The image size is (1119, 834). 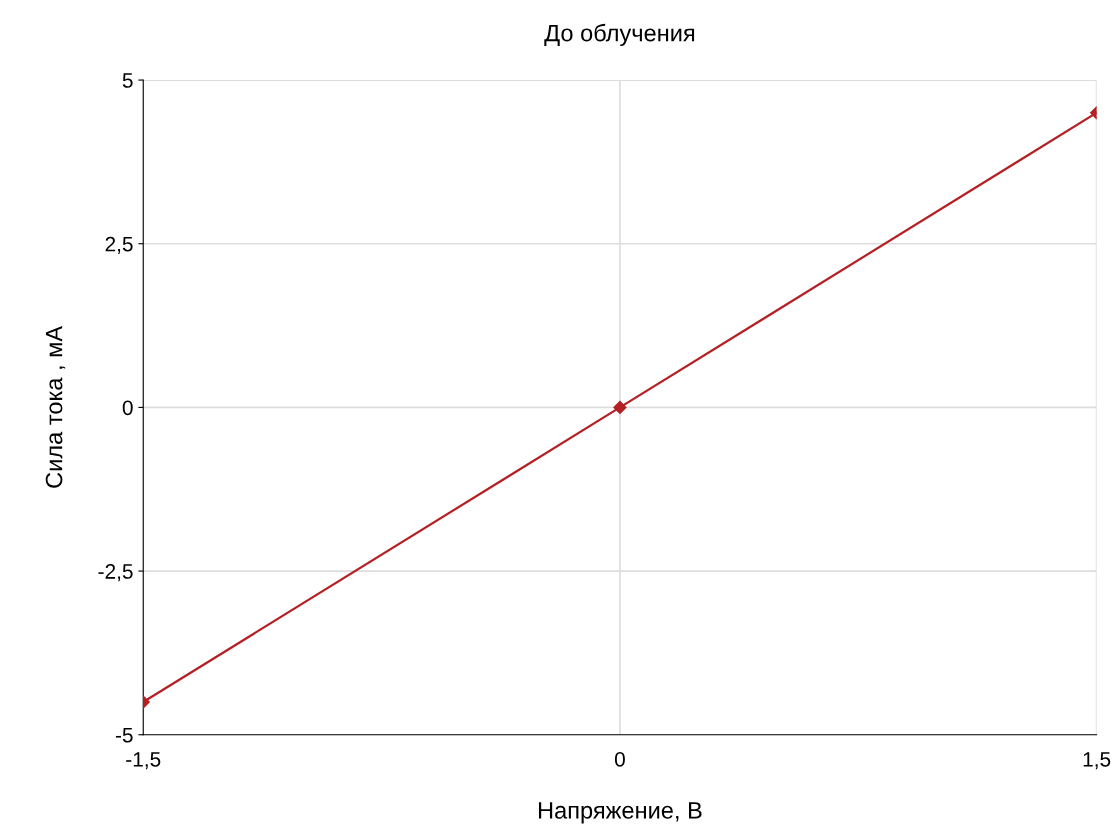 I want to click on x-tick-label: 1,5, so click(x=1097, y=761).